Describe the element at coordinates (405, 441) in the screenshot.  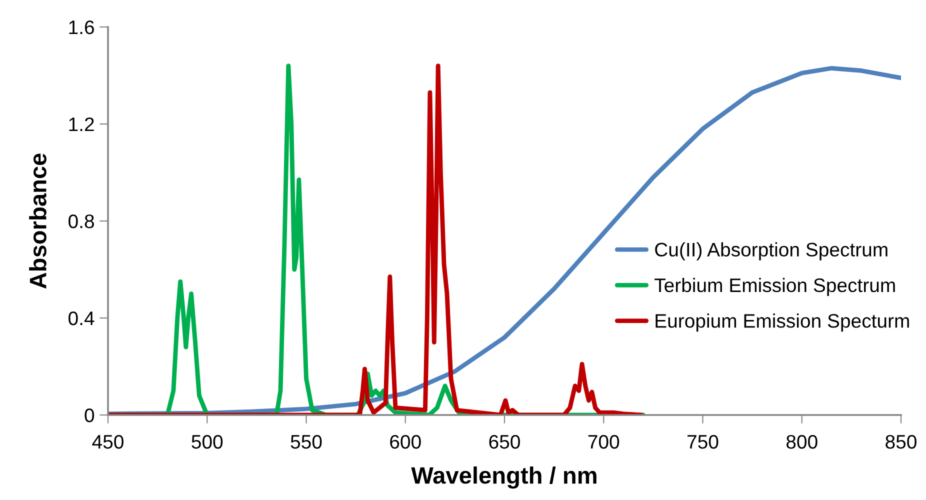
I see `x-tick-label: 600` at that location.